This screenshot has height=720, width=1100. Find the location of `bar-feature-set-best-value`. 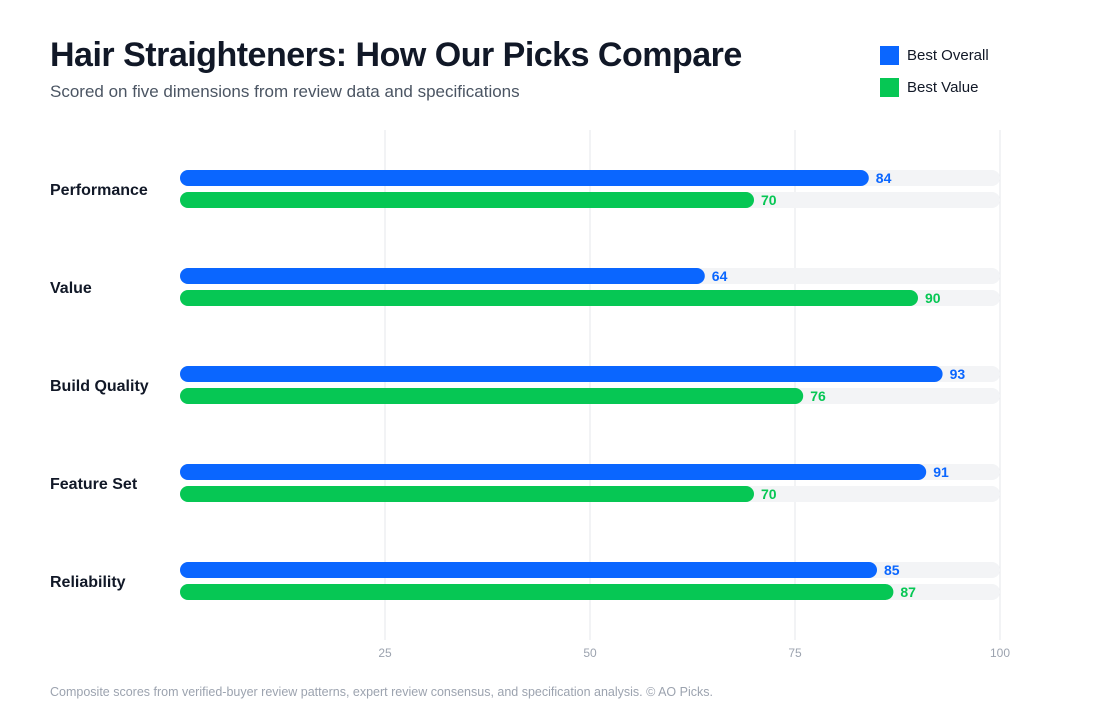

bar-feature-set-best-value is located at coordinates (467, 494).